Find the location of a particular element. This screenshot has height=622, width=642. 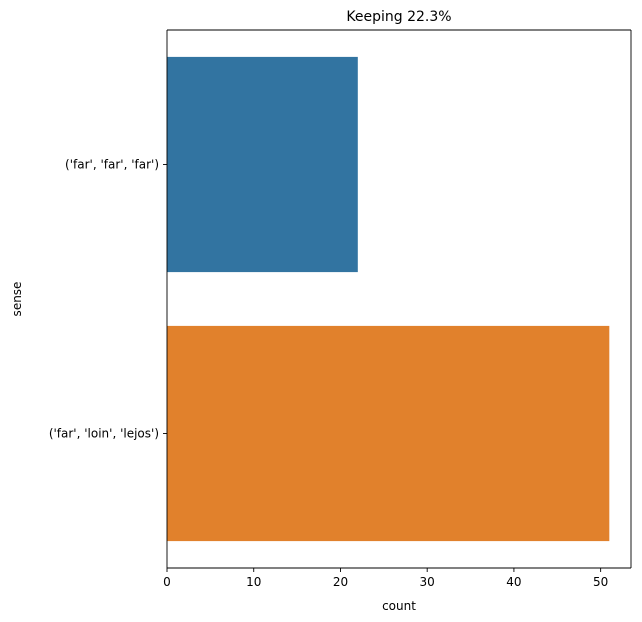

x-axis-label: count is located at coordinates (399, 606).